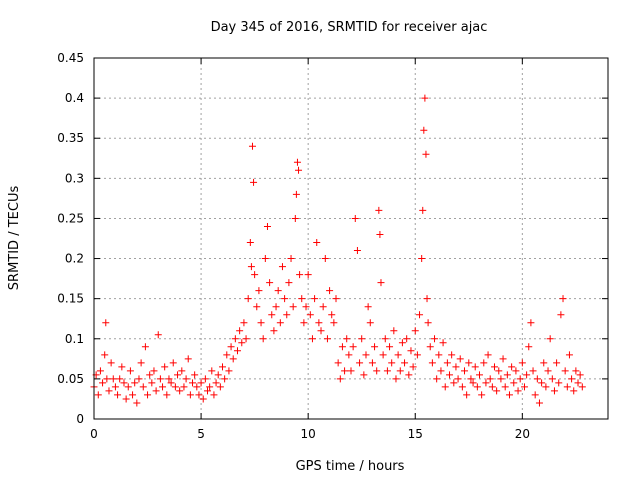 The width and height of the screenshot is (640, 484). What do you see at coordinates (415, 434) in the screenshot?
I see `x-tick-label: 15` at bounding box center [415, 434].